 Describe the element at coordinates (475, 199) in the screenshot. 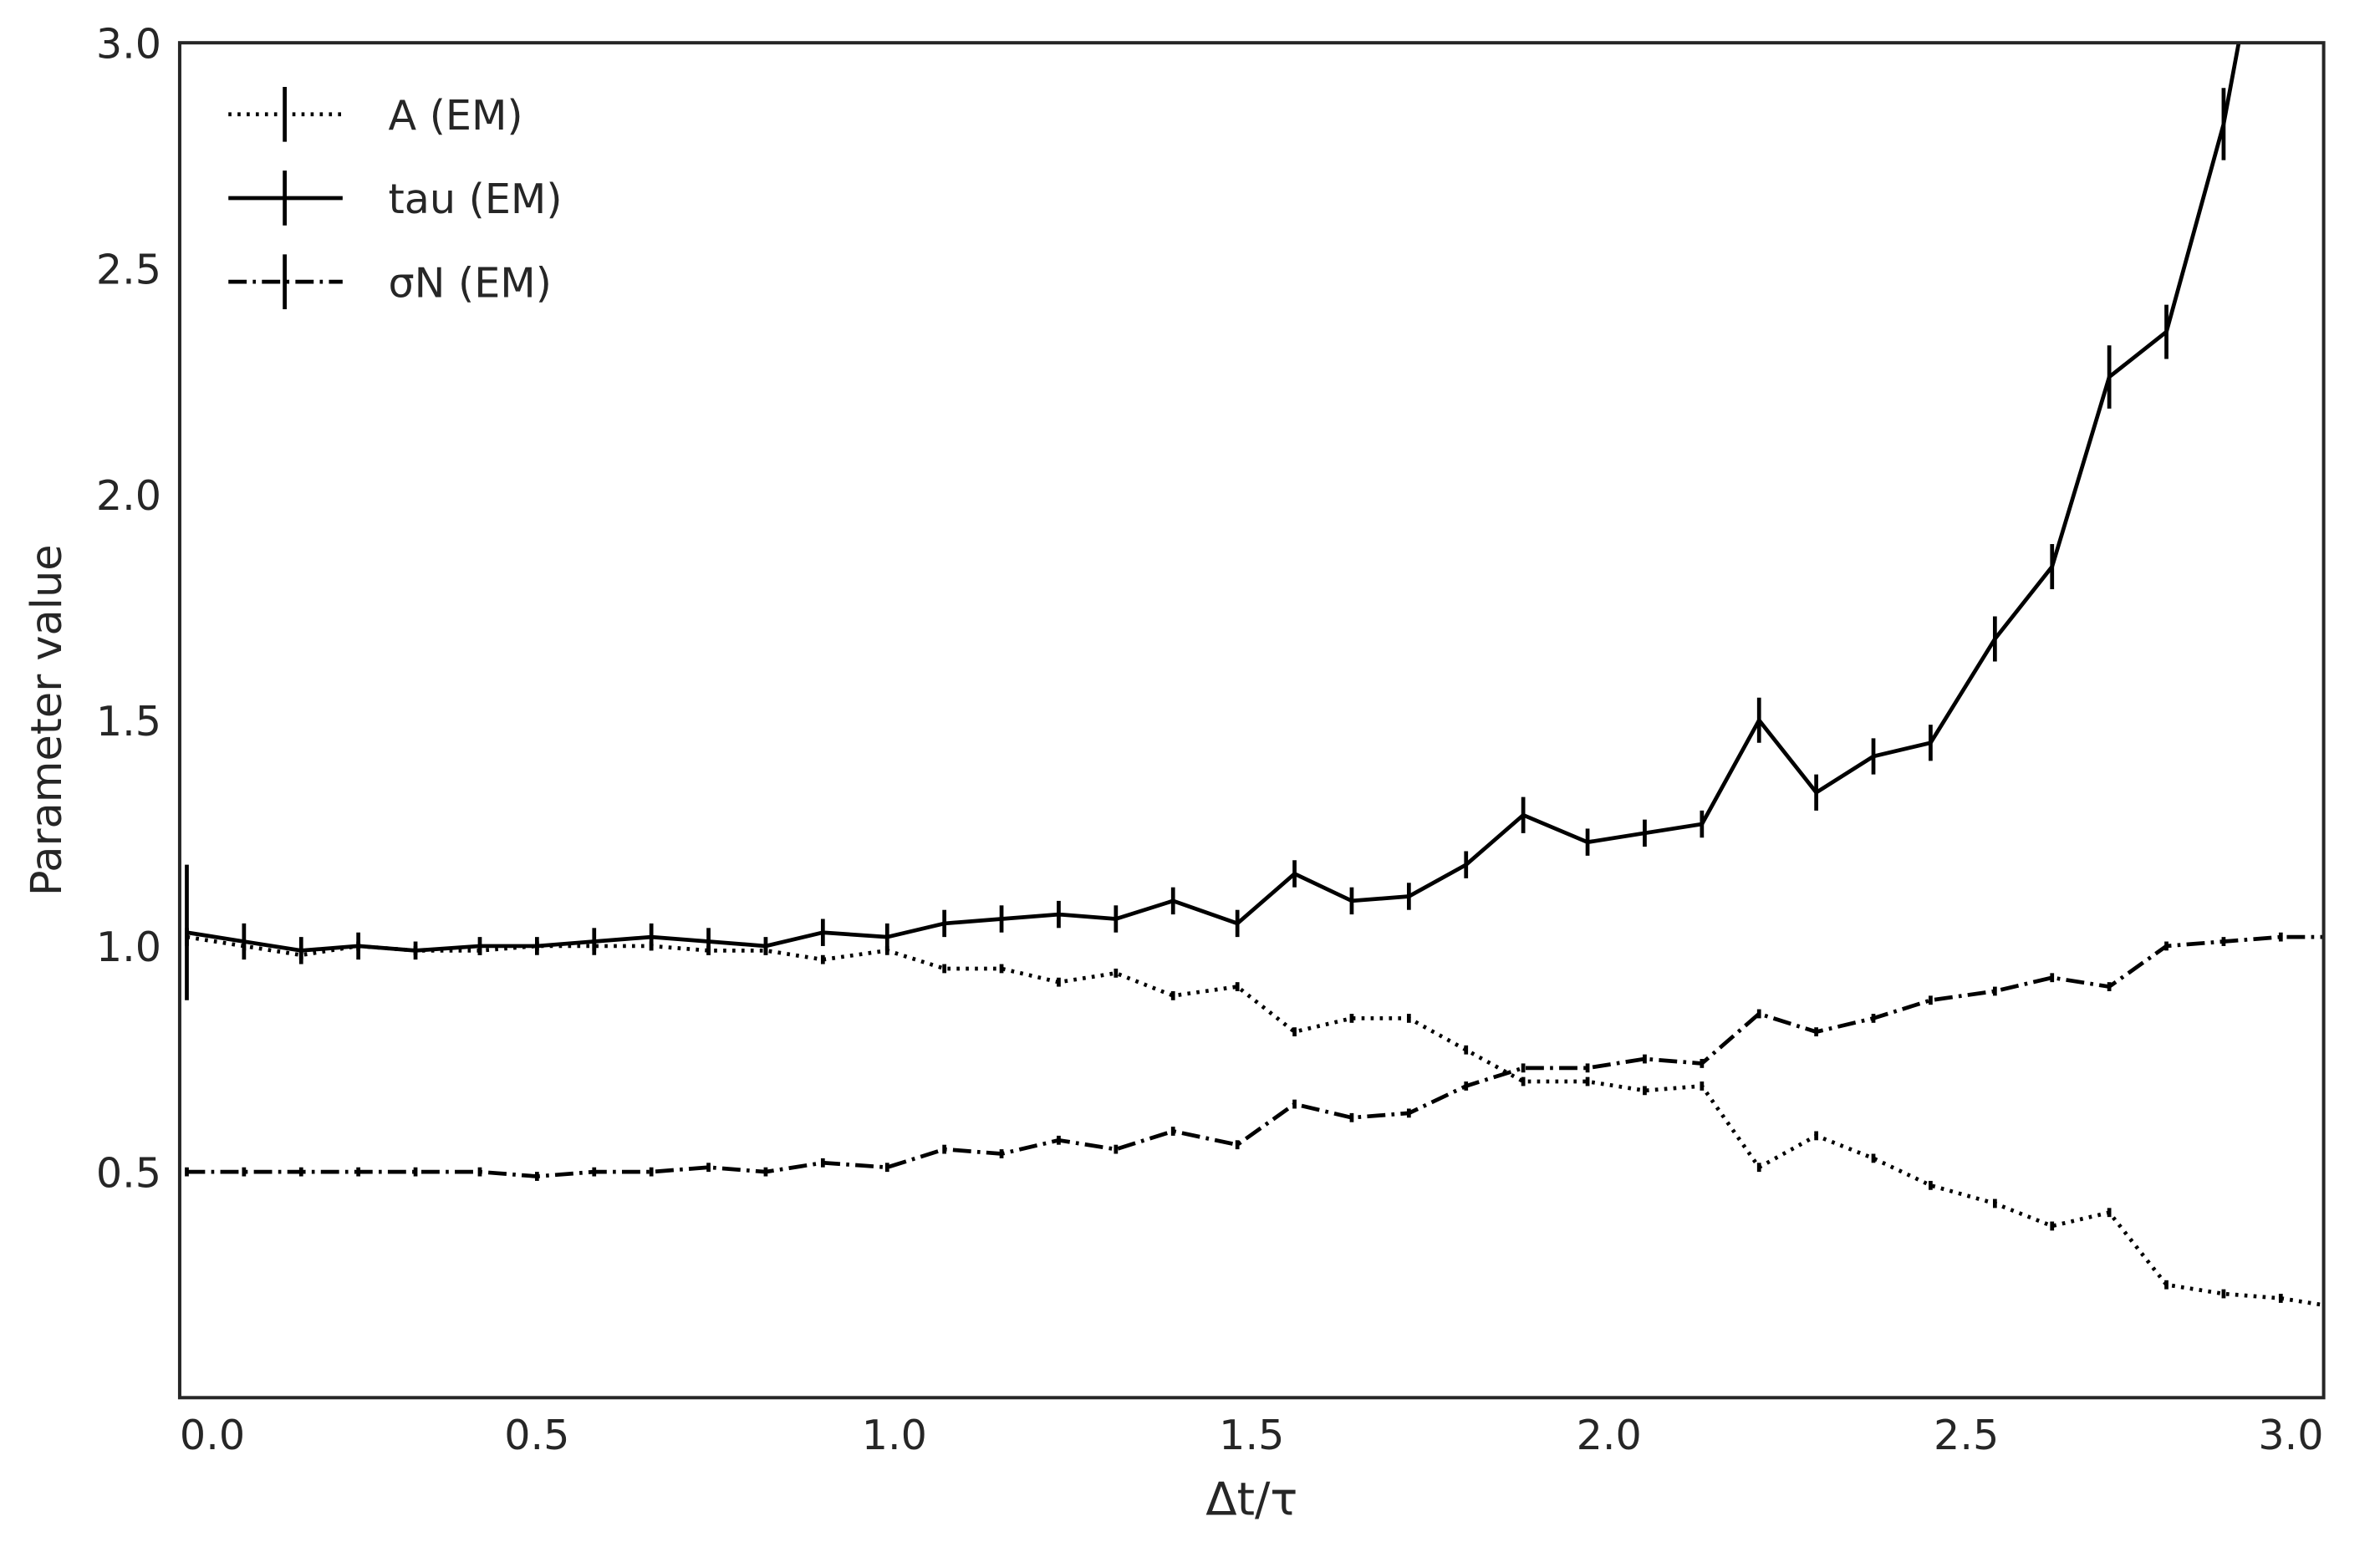

I see `legend-label: tau (EM)` at that location.